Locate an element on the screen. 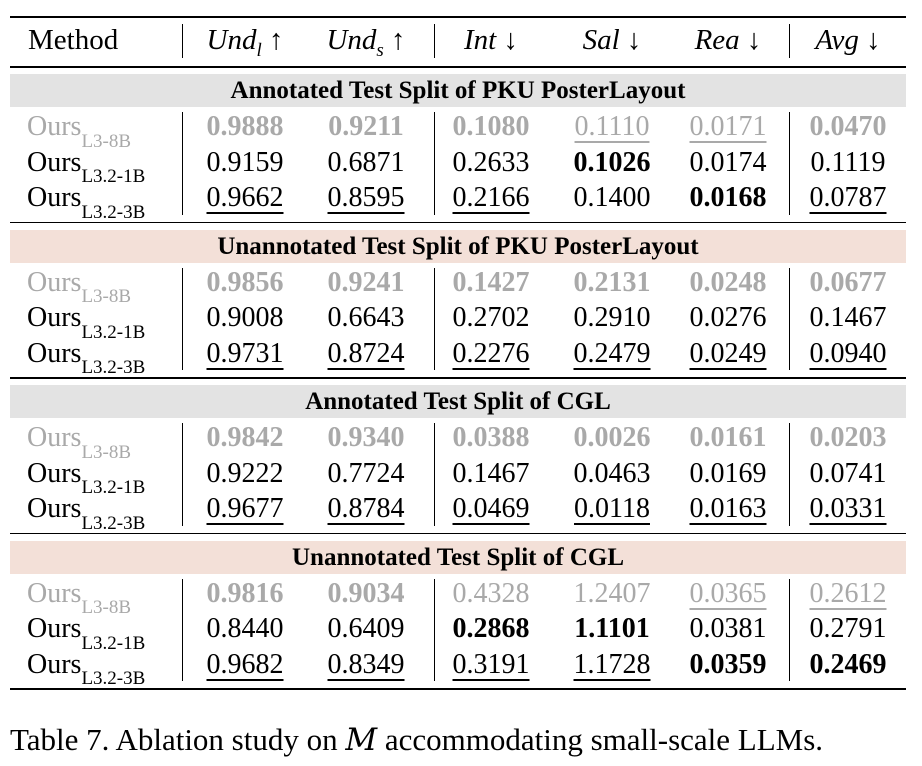 The width and height of the screenshot is (922, 766). metric-value: 0.0787 is located at coordinates (848, 197).